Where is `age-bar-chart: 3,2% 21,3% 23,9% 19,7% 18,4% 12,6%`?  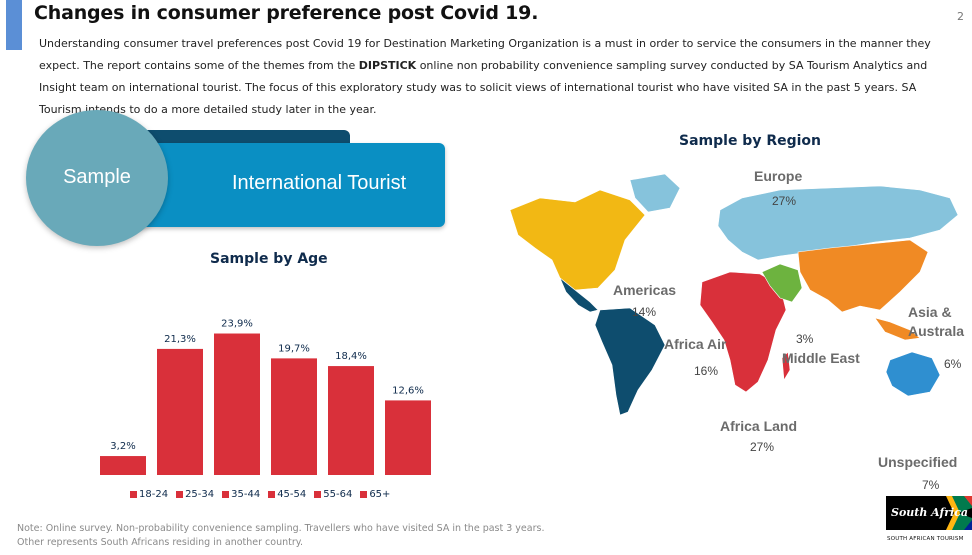
age-bar-chart: 3,2% 21,3% 23,9% 19,7% 18,4% 12,6% is located at coordinates (265, 397).